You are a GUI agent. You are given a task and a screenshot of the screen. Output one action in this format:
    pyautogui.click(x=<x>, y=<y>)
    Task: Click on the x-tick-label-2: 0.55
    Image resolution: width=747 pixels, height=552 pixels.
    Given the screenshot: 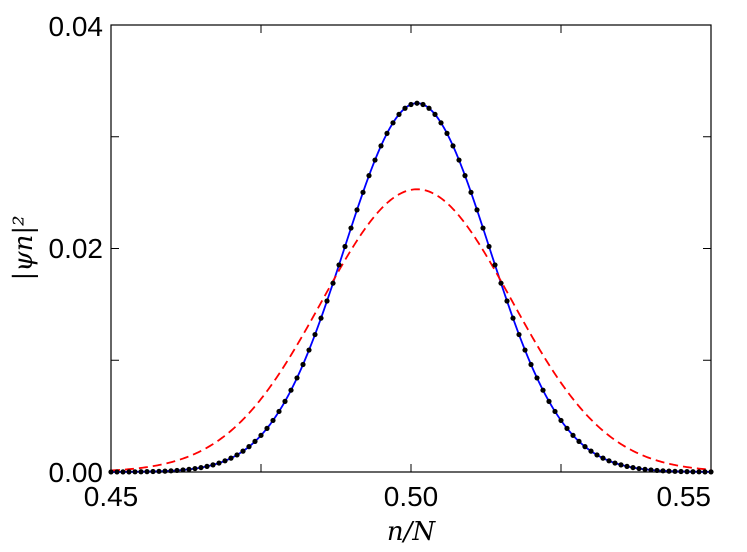 What is the action you would take?
    pyautogui.click(x=684, y=496)
    